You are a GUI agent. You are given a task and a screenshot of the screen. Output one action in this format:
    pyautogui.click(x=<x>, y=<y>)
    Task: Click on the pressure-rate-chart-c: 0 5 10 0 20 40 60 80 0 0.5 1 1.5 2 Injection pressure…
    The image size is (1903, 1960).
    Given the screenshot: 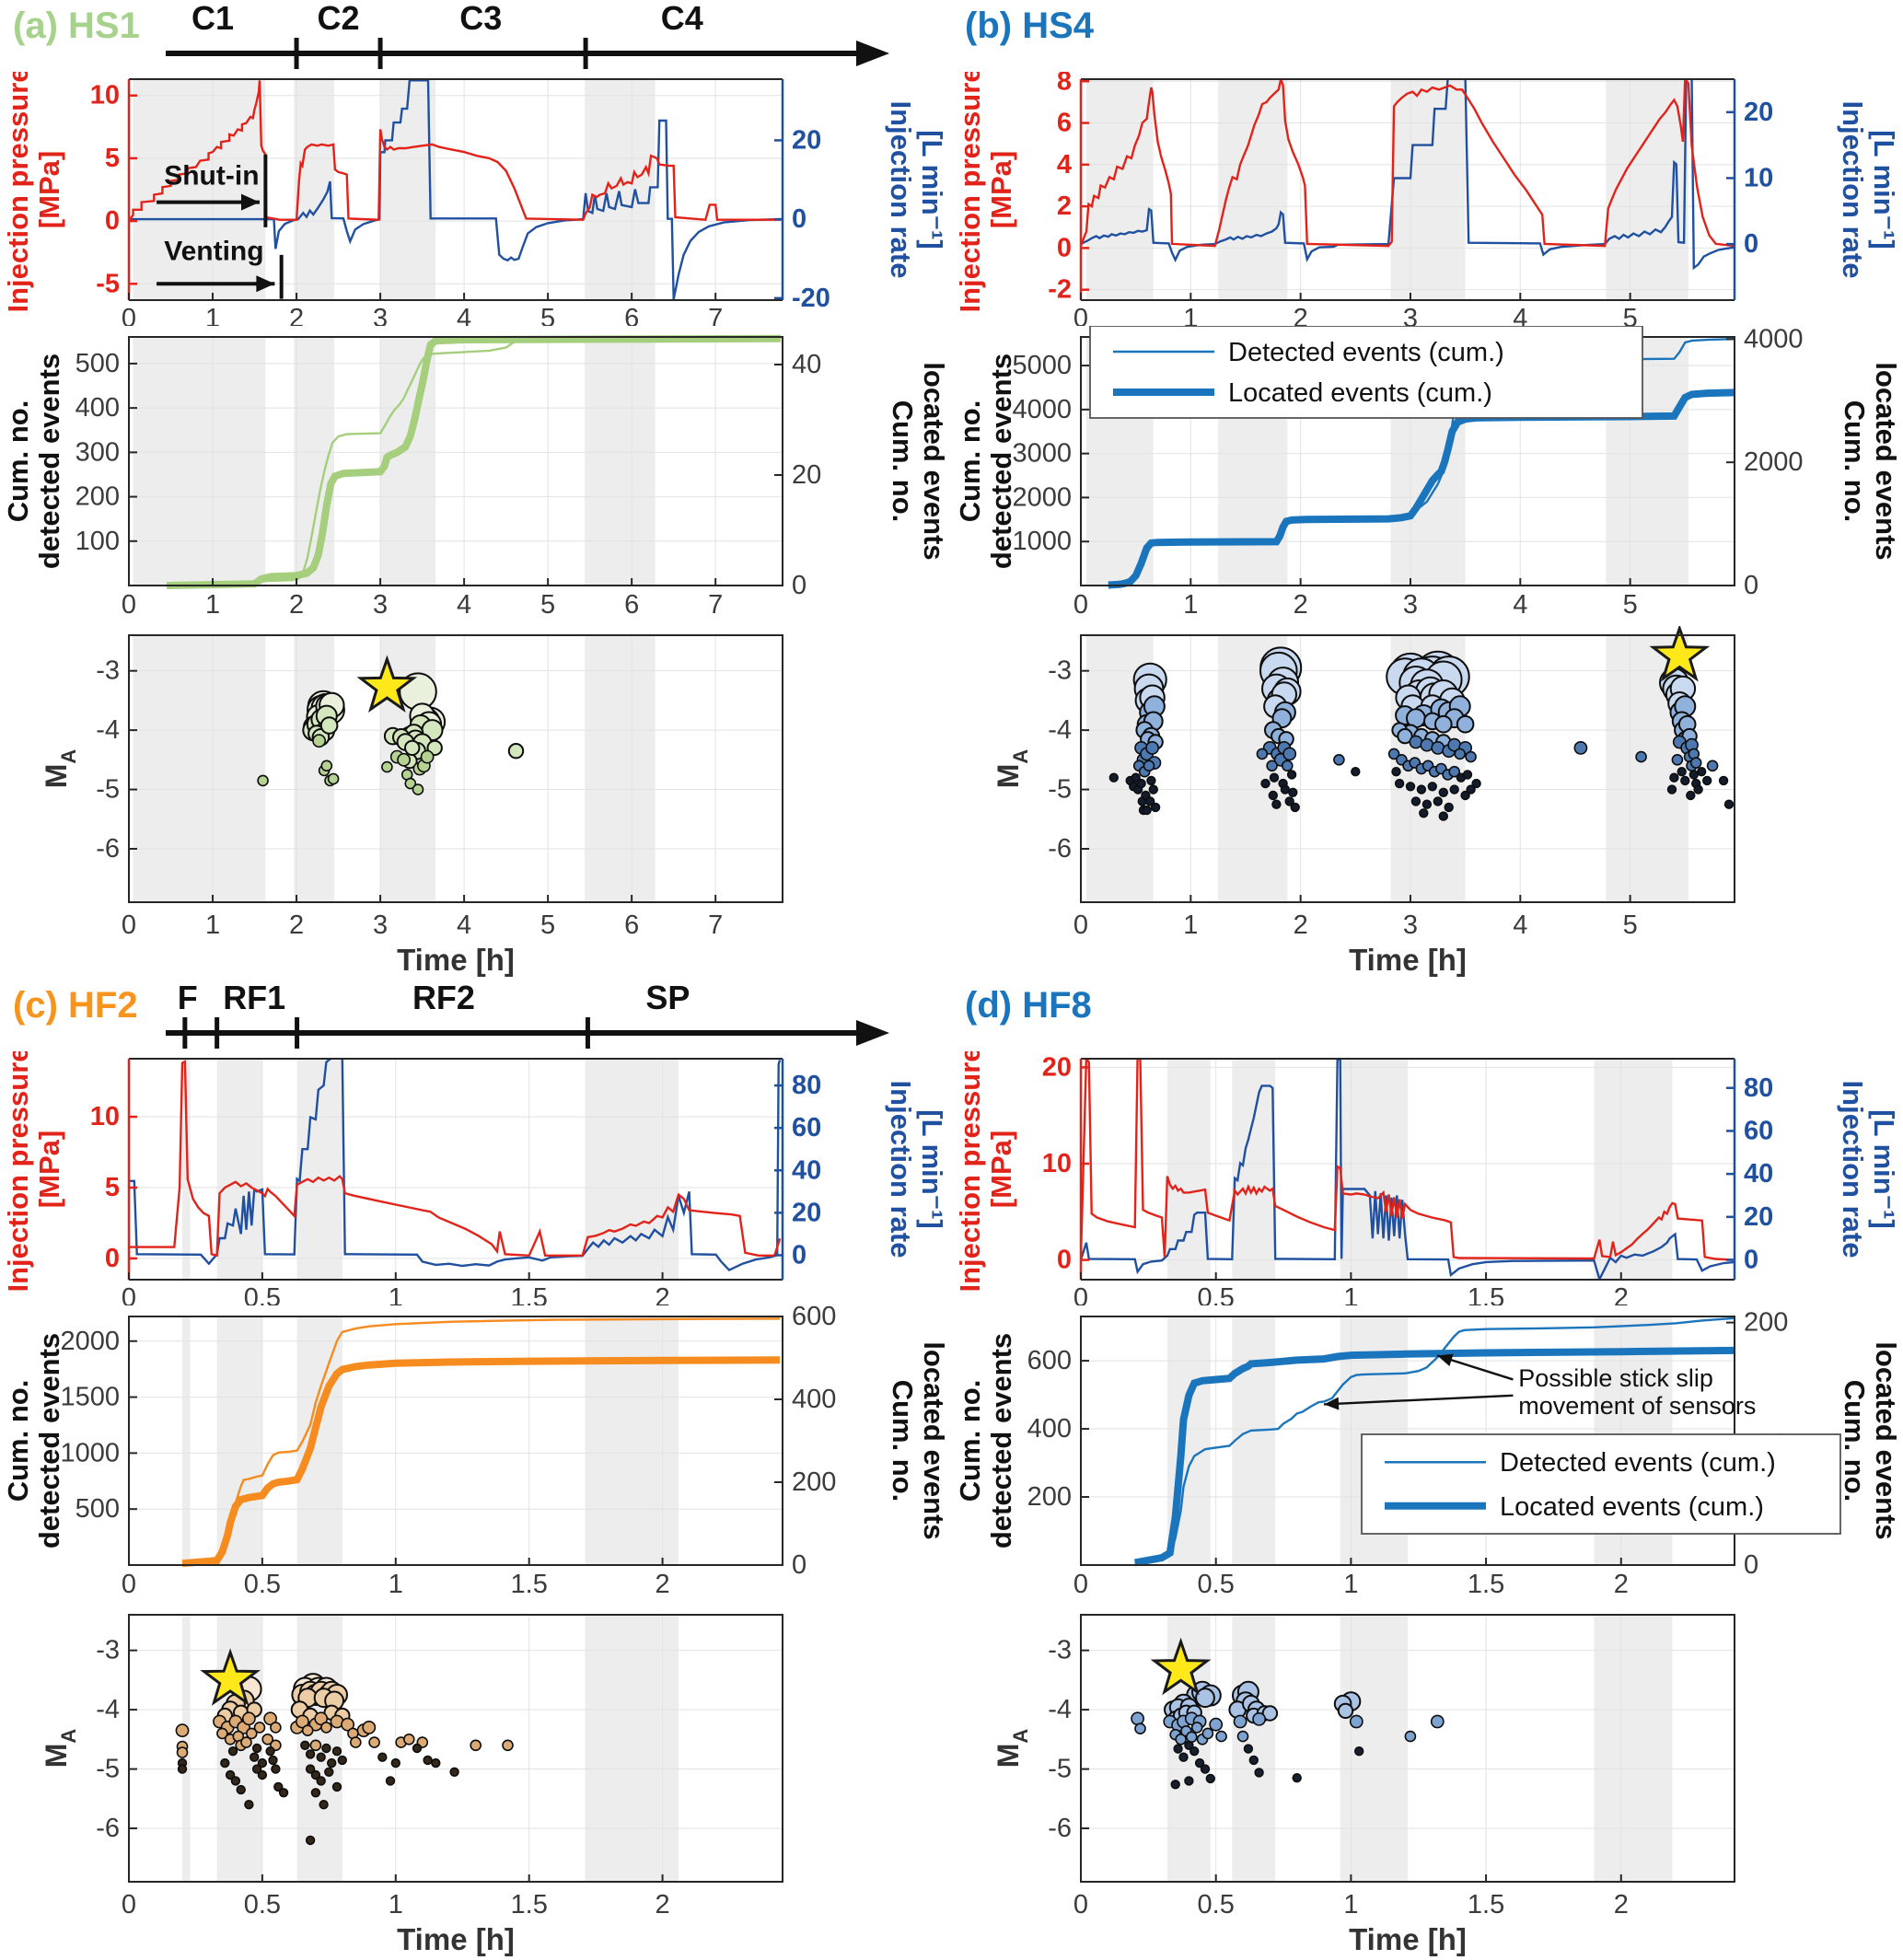 What is the action you would take?
    pyautogui.click(x=475, y=1178)
    